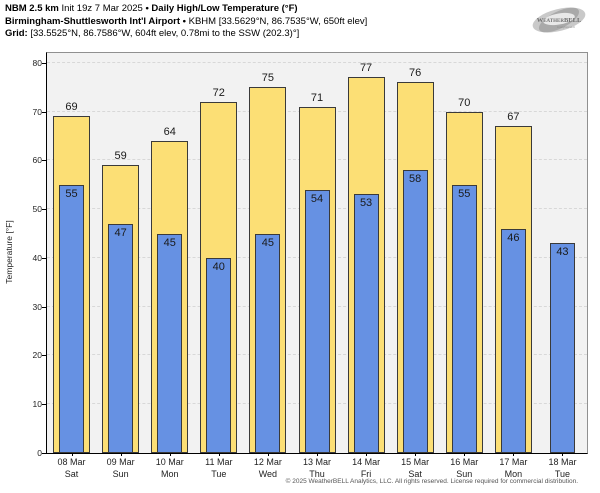 The width and height of the screenshot is (600, 493). I want to click on x-tick-label: 11 Mar Tue, so click(218, 468).